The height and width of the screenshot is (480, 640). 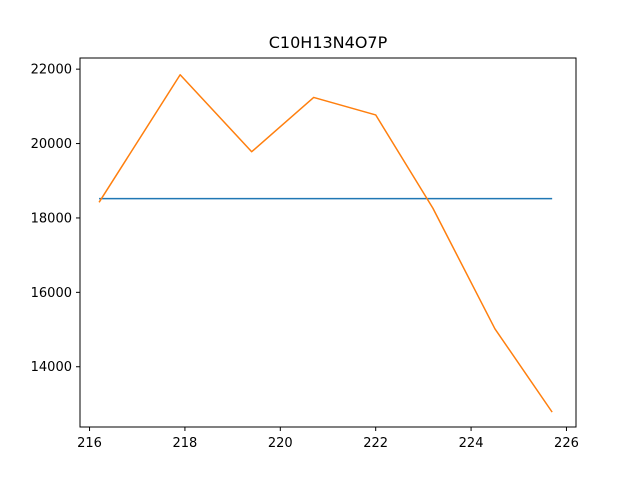 What do you see at coordinates (328, 42) in the screenshot?
I see `chart-title: C10H13N4O7P` at bounding box center [328, 42].